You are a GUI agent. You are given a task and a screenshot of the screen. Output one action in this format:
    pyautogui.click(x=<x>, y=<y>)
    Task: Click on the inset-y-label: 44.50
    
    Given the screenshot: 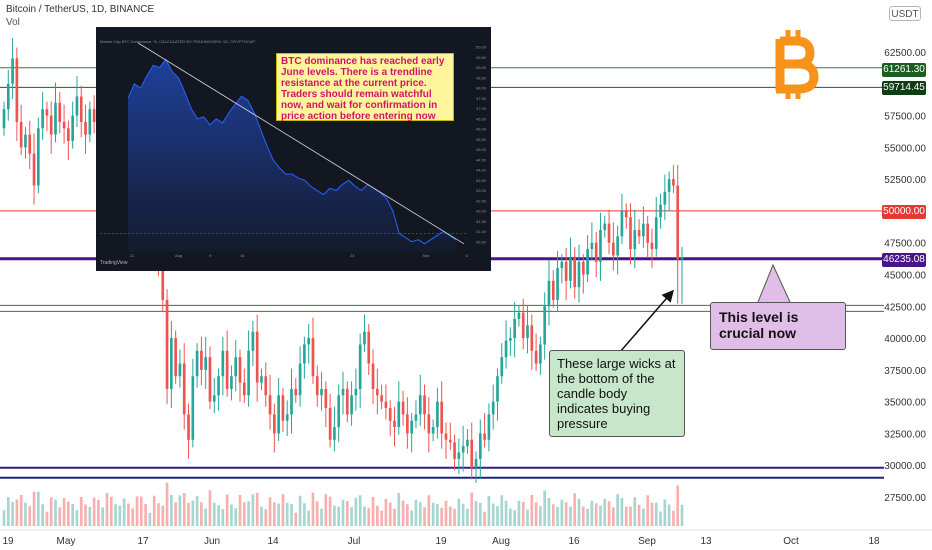 What is the action you would take?
    pyautogui.click(x=481, y=159)
    